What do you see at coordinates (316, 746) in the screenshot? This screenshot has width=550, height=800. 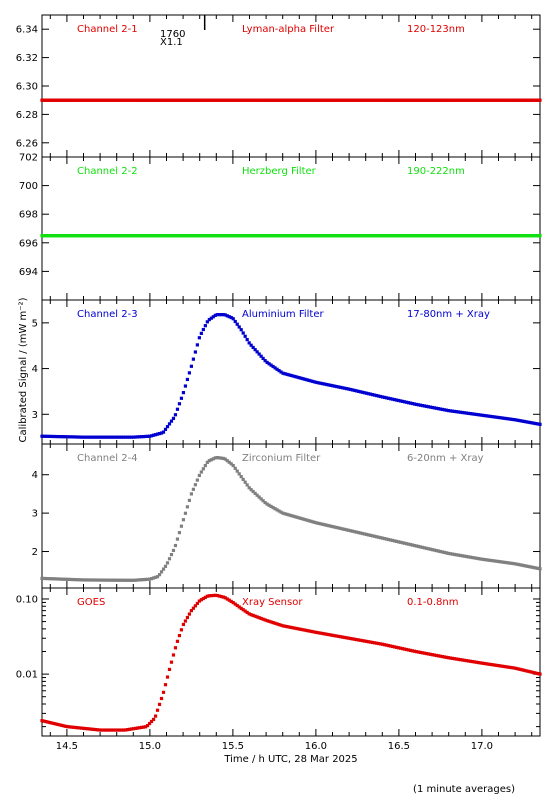 I see `x-tick-label: 16.0` at bounding box center [316, 746].